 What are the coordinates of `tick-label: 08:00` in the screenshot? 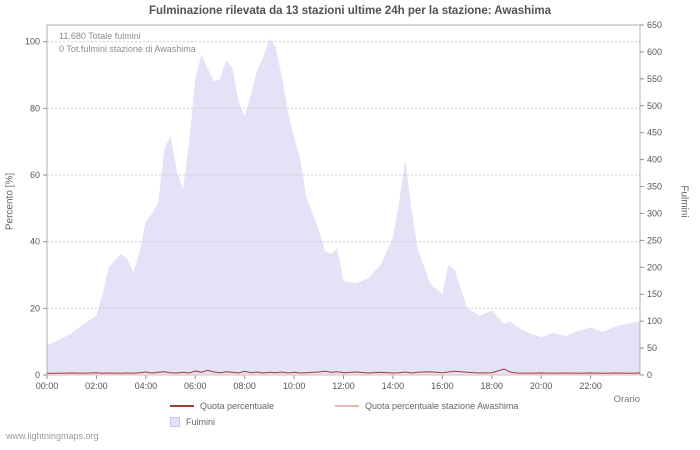 It's located at (244, 386).